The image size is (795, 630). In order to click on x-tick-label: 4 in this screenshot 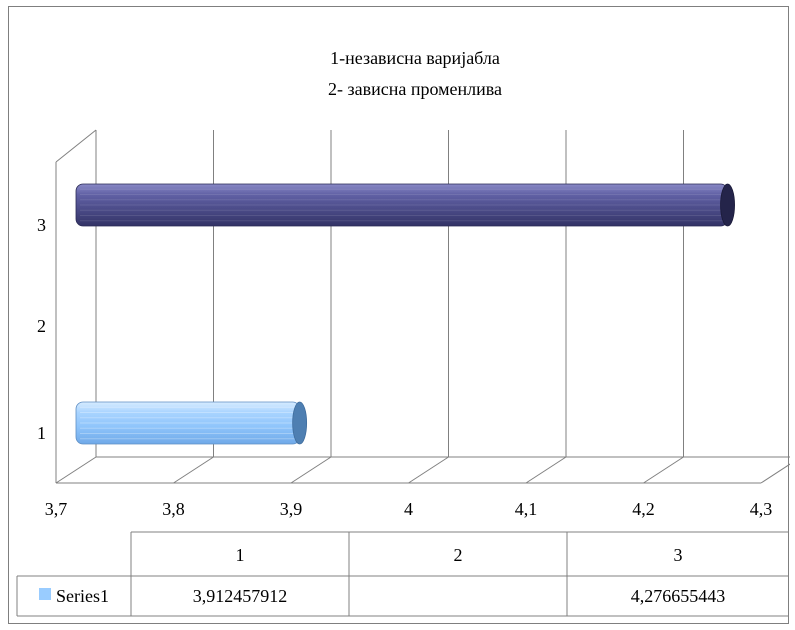, I will do `click(408, 509)`.